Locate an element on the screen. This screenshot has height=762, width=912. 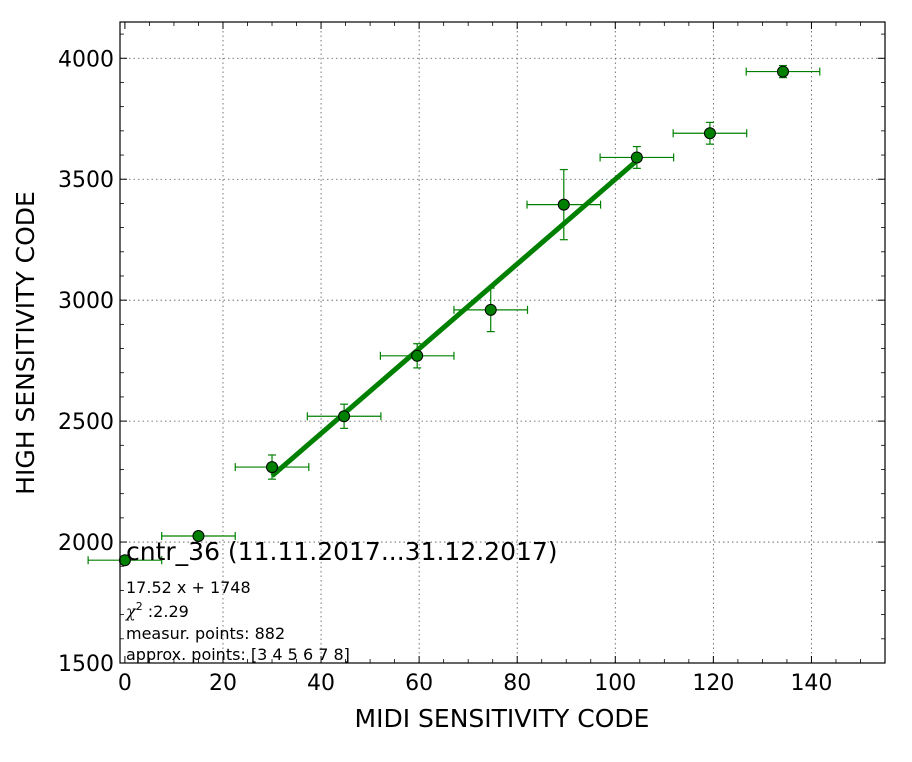
x-tick-label: 0 is located at coordinates (125, 683).